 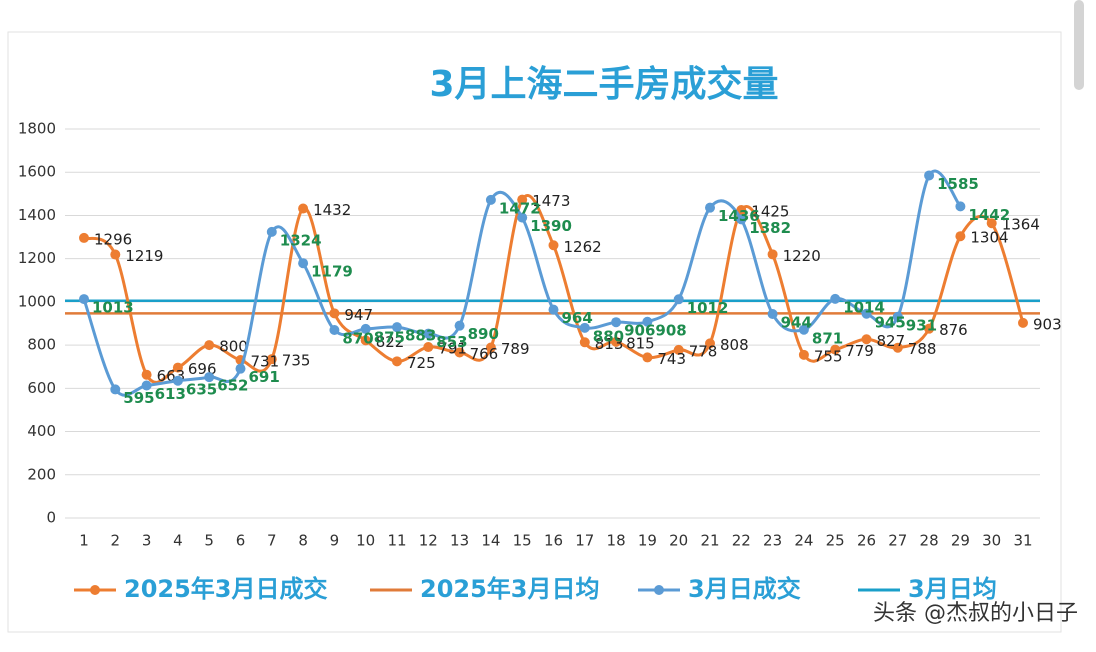 I want to click on data-label: 827, so click(x=891, y=341).